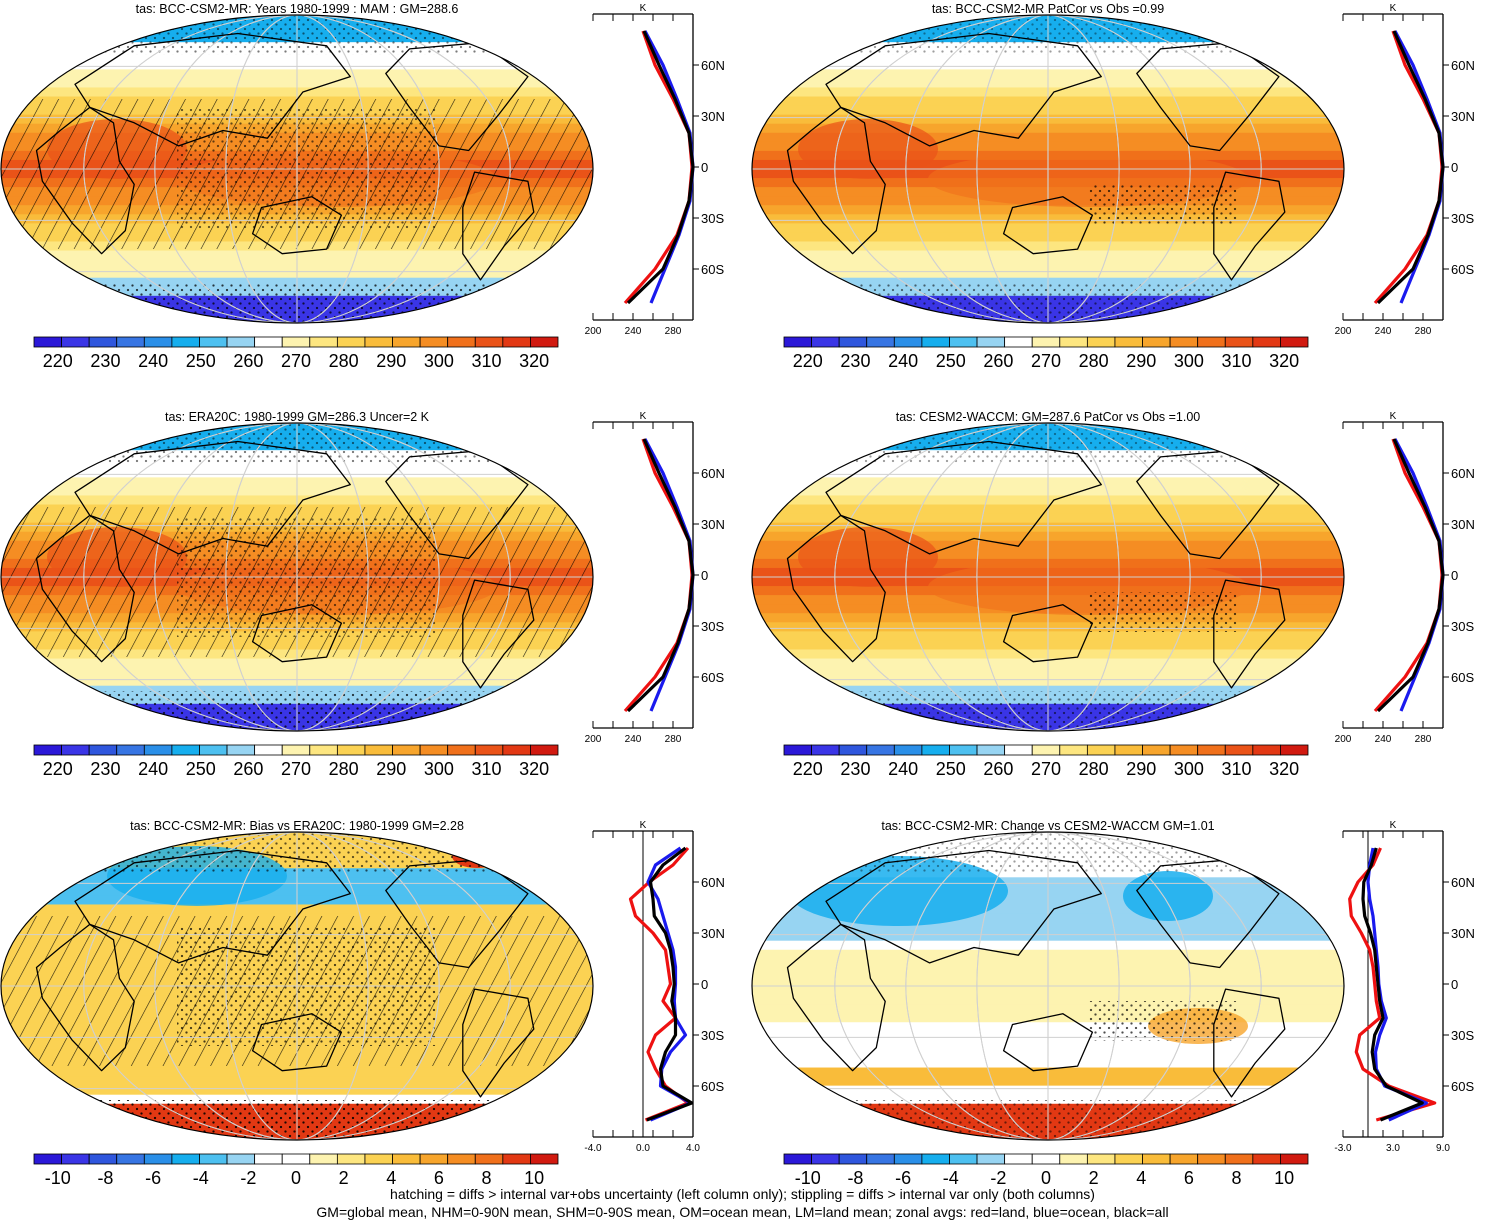 This screenshot has width=1485, height=1220. What do you see at coordinates (1463, 65) in the screenshot?
I see `zonal-lat-label: 60N` at bounding box center [1463, 65].